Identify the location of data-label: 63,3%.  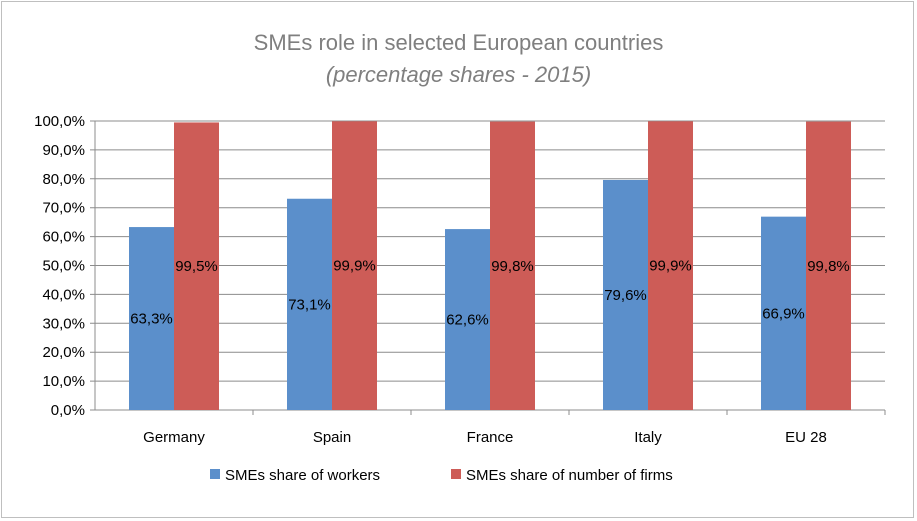
(151, 319).